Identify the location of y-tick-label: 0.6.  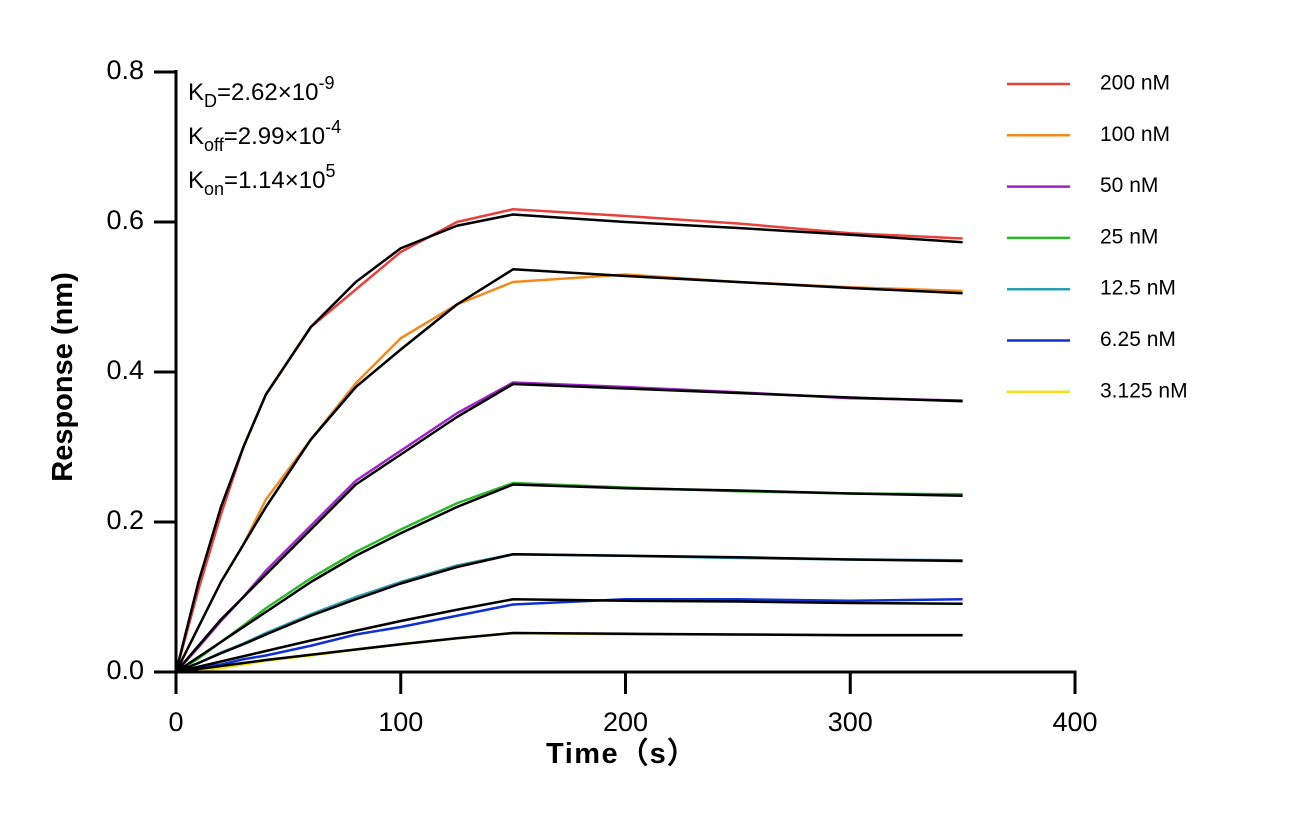
(125, 220).